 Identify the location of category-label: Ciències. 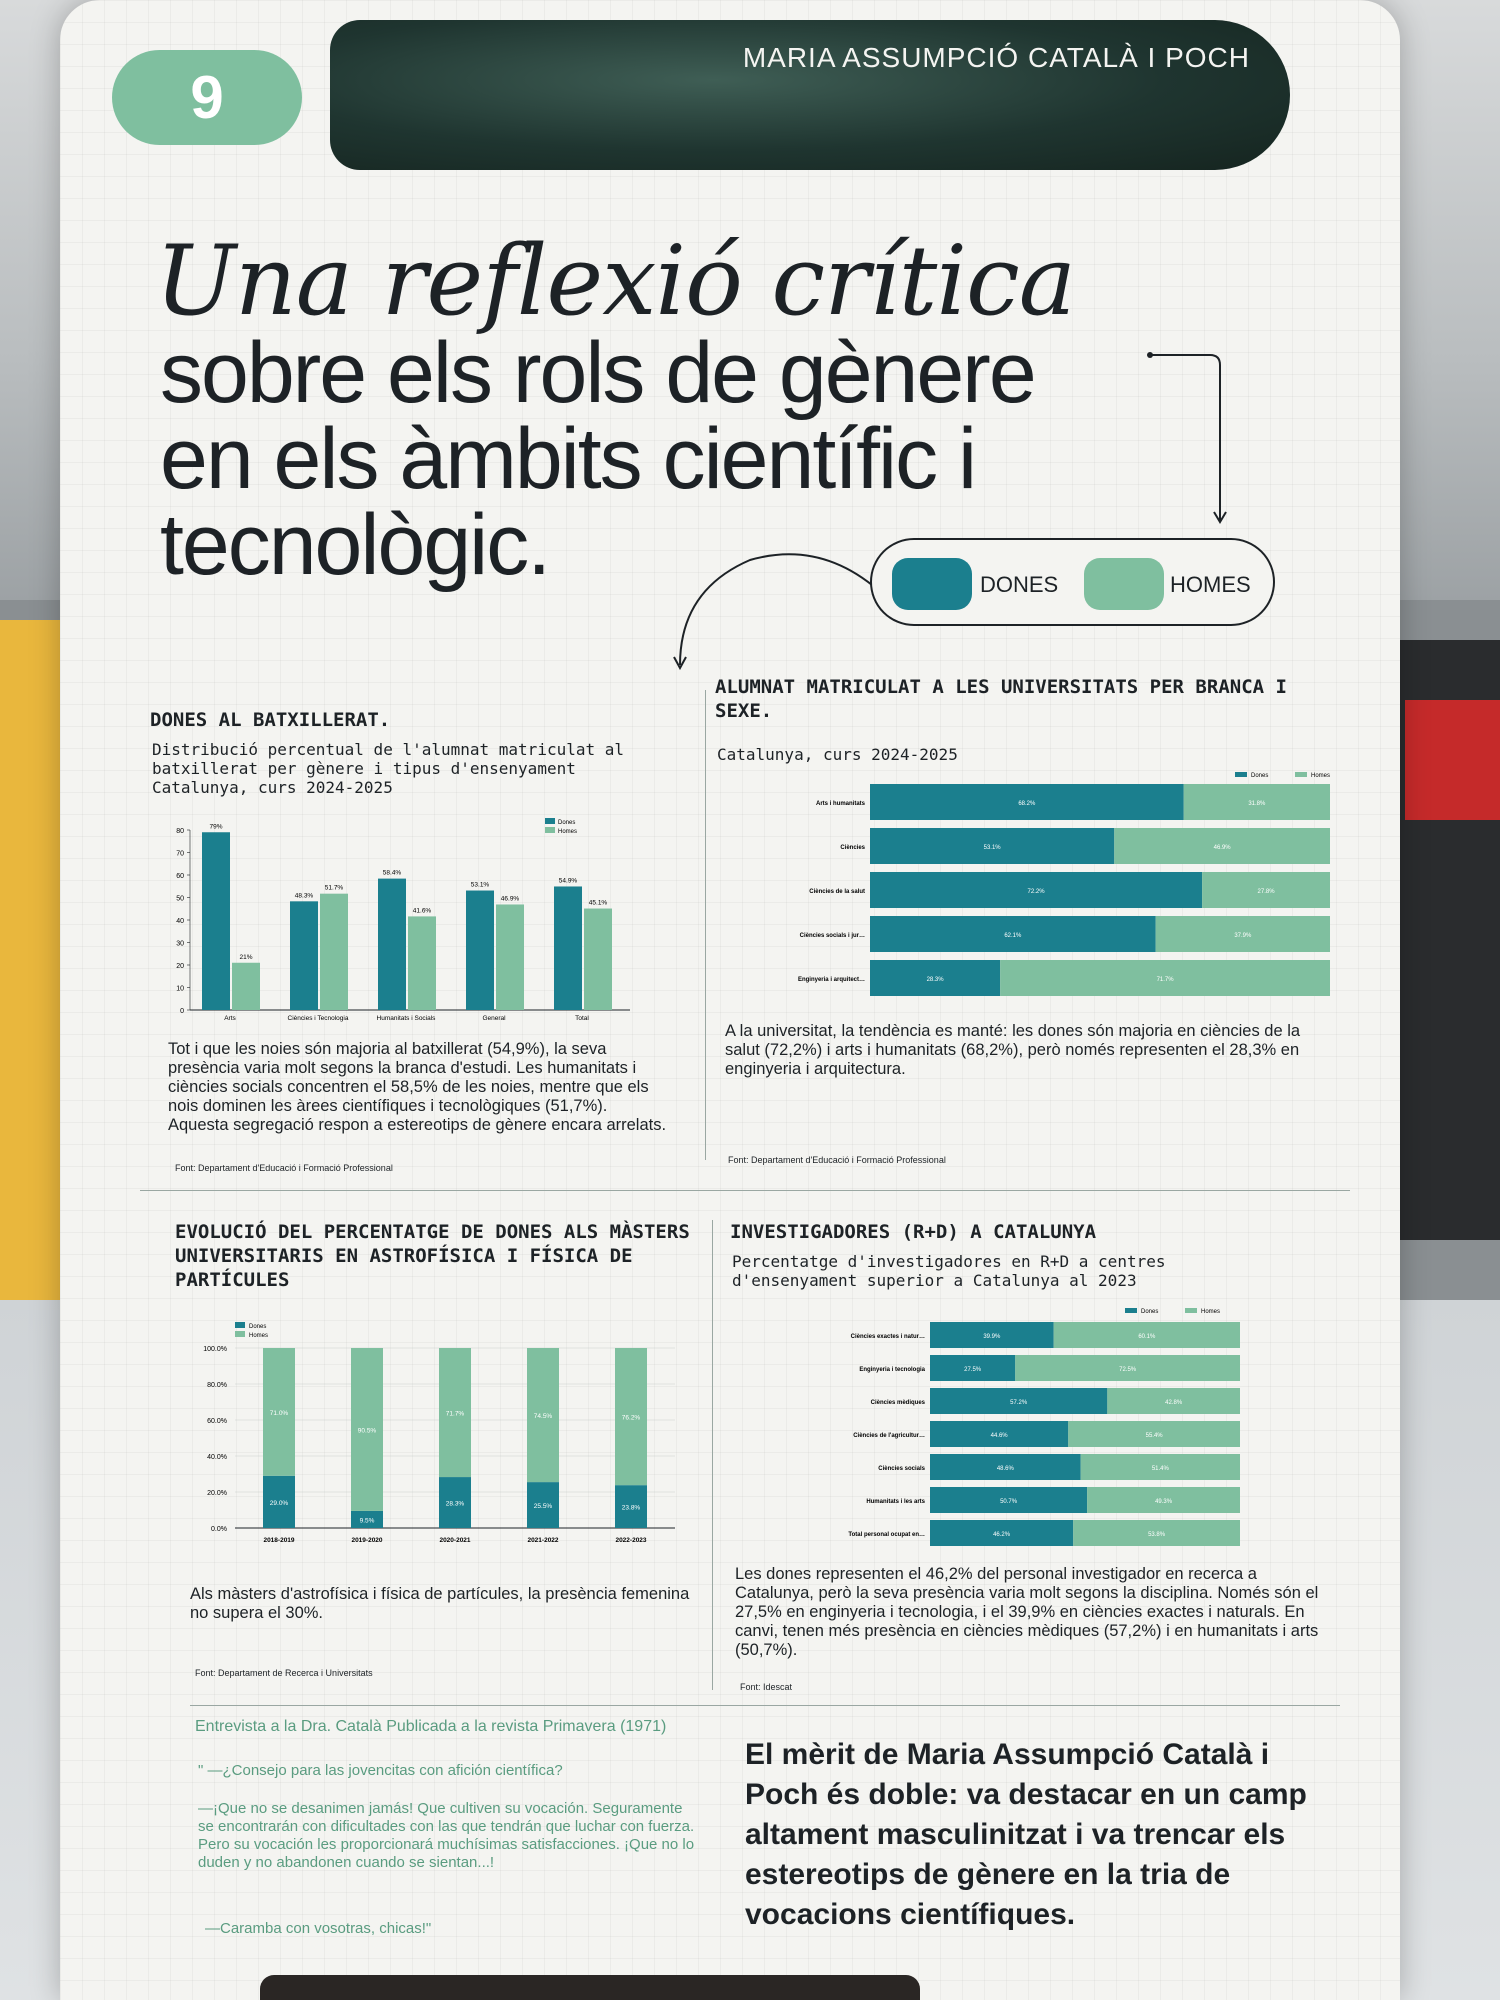
(852, 848).